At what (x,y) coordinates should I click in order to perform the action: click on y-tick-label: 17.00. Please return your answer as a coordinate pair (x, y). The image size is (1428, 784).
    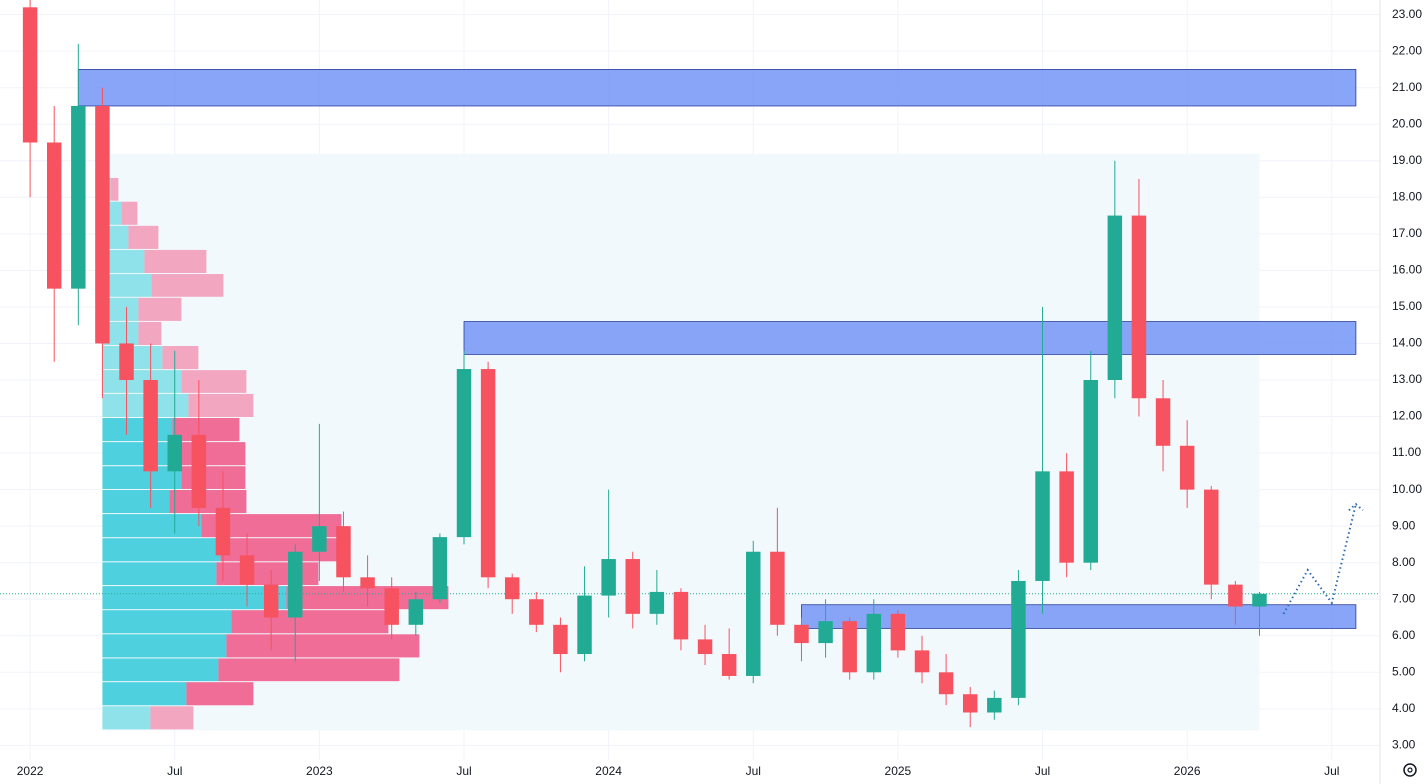
    Looking at the image, I should click on (1407, 233).